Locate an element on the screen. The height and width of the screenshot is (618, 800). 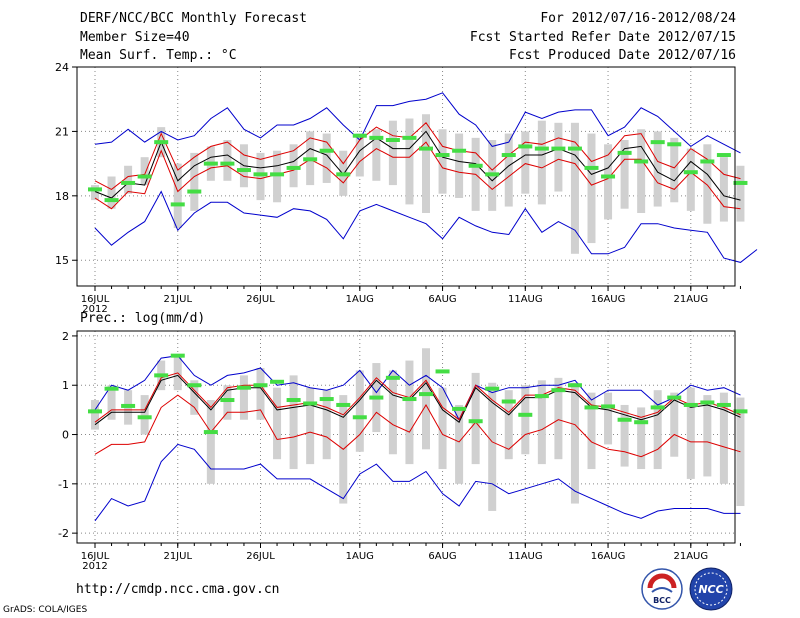
y-tick-label: 0 is located at coordinates (65, 435).